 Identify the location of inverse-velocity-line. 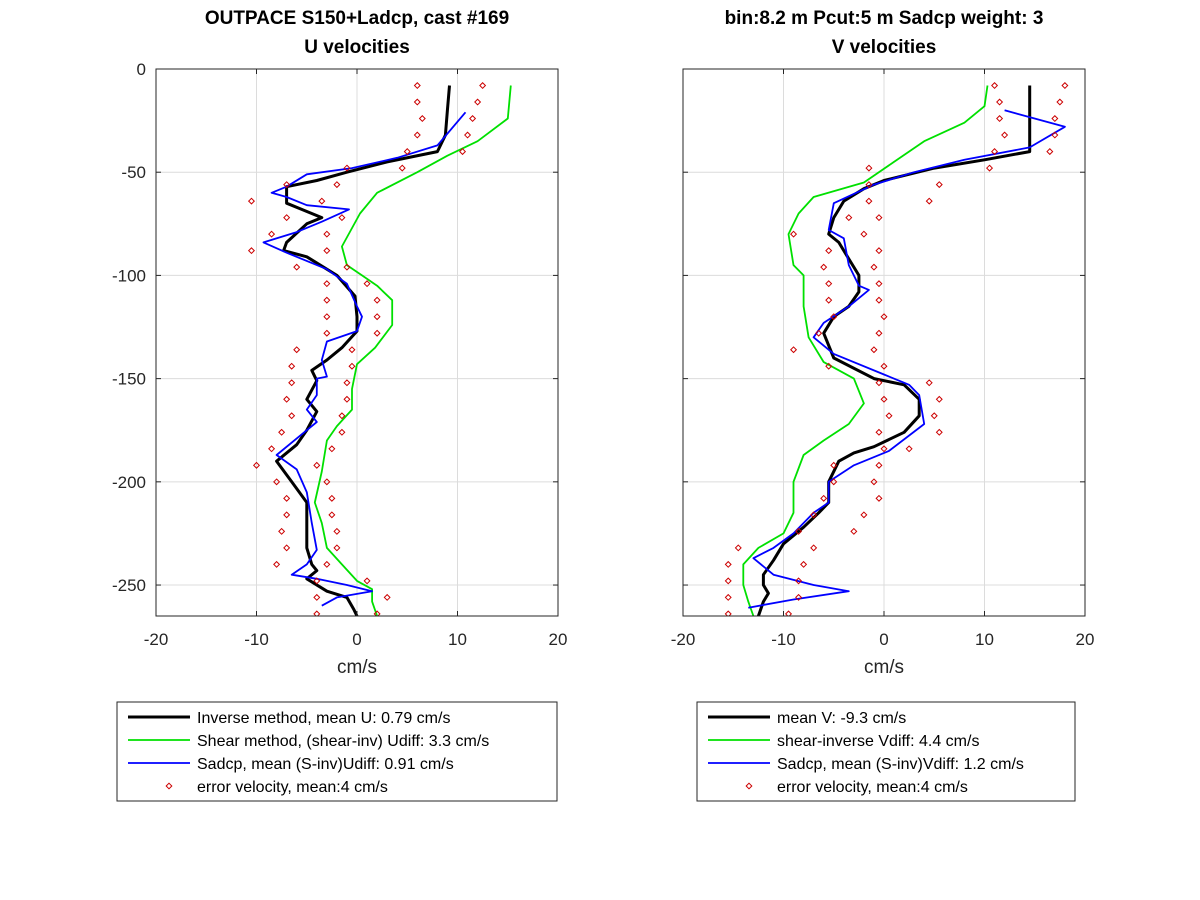
(894, 350).